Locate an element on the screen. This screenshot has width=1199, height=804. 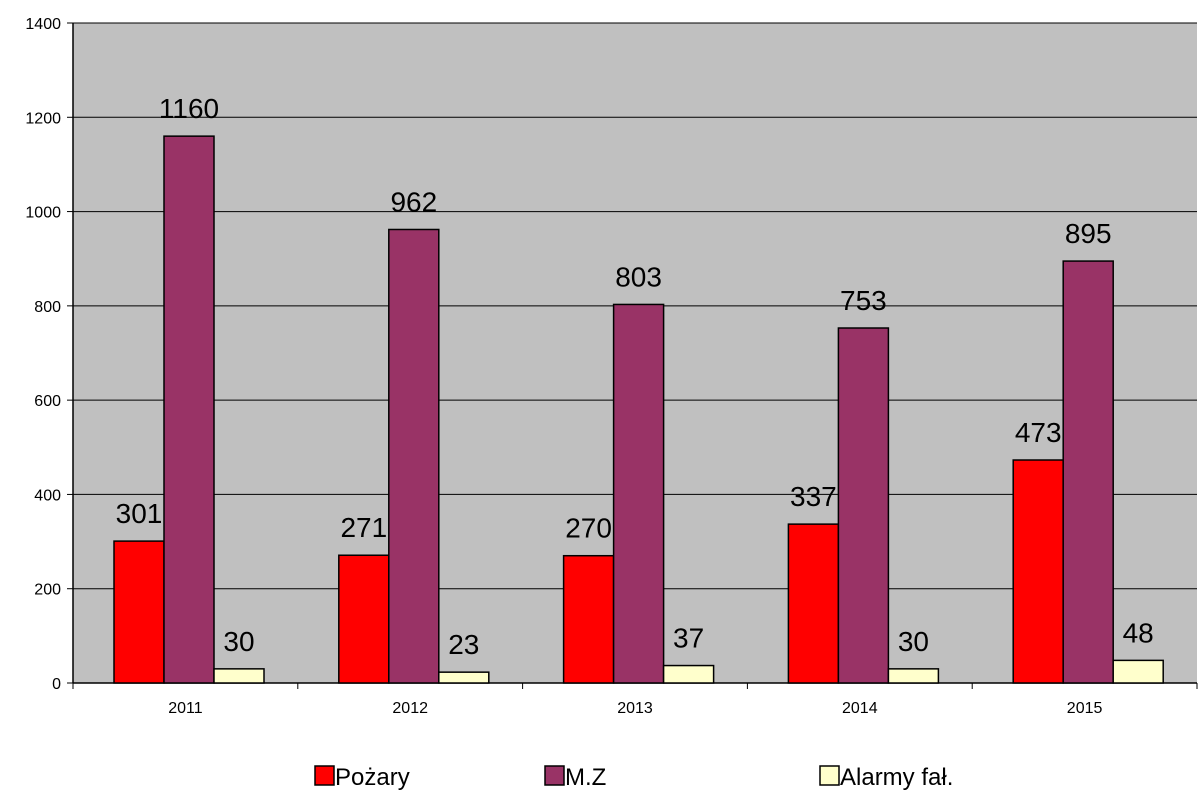
data-label: 473 is located at coordinates (1038, 432).